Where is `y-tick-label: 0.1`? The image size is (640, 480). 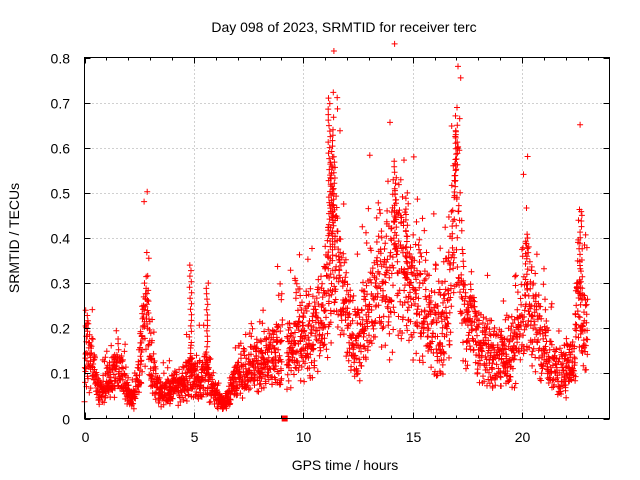 y-tick-label: 0.1 is located at coordinates (61, 374).